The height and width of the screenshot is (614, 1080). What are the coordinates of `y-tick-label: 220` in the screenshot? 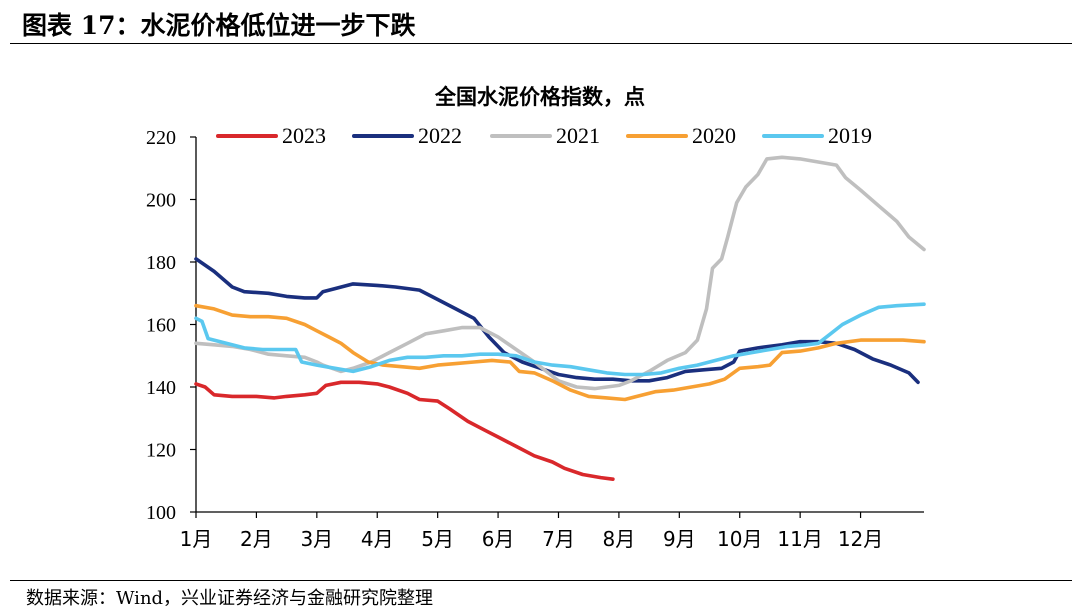 It's located at (161, 138).